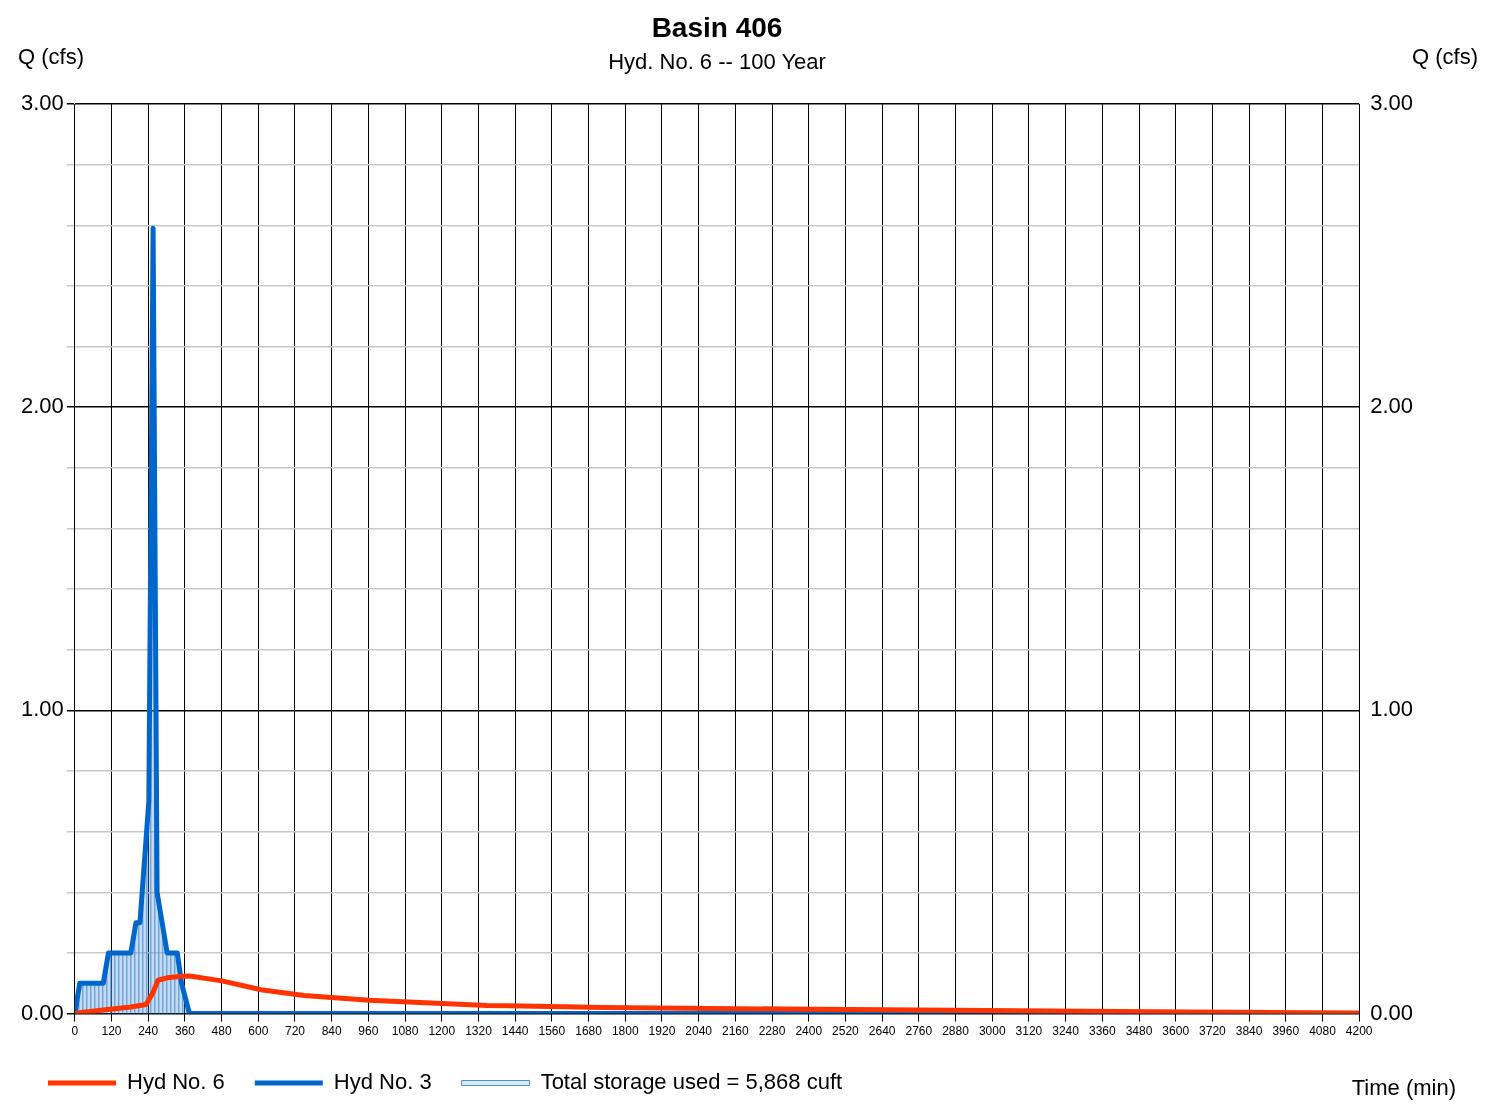  What do you see at coordinates (368, 1031) in the screenshot?
I see `x-tick-label: 960` at bounding box center [368, 1031].